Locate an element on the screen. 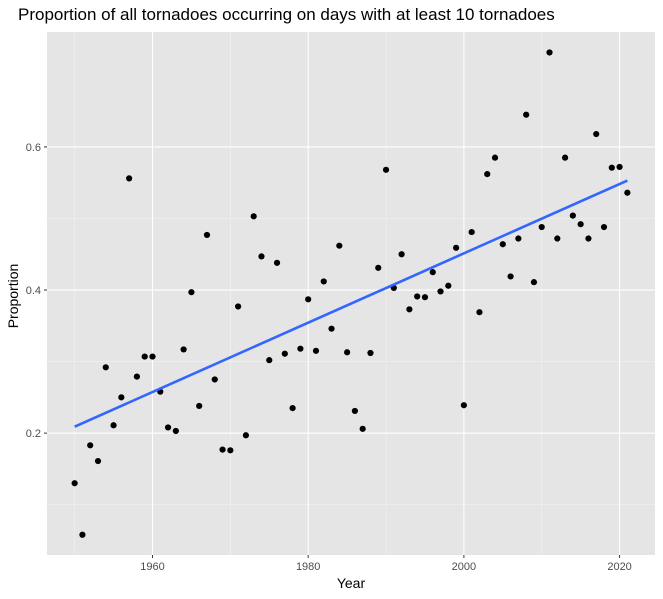 This screenshot has height=599, width=663. x-tick-label: 2020 is located at coordinates (619, 567).